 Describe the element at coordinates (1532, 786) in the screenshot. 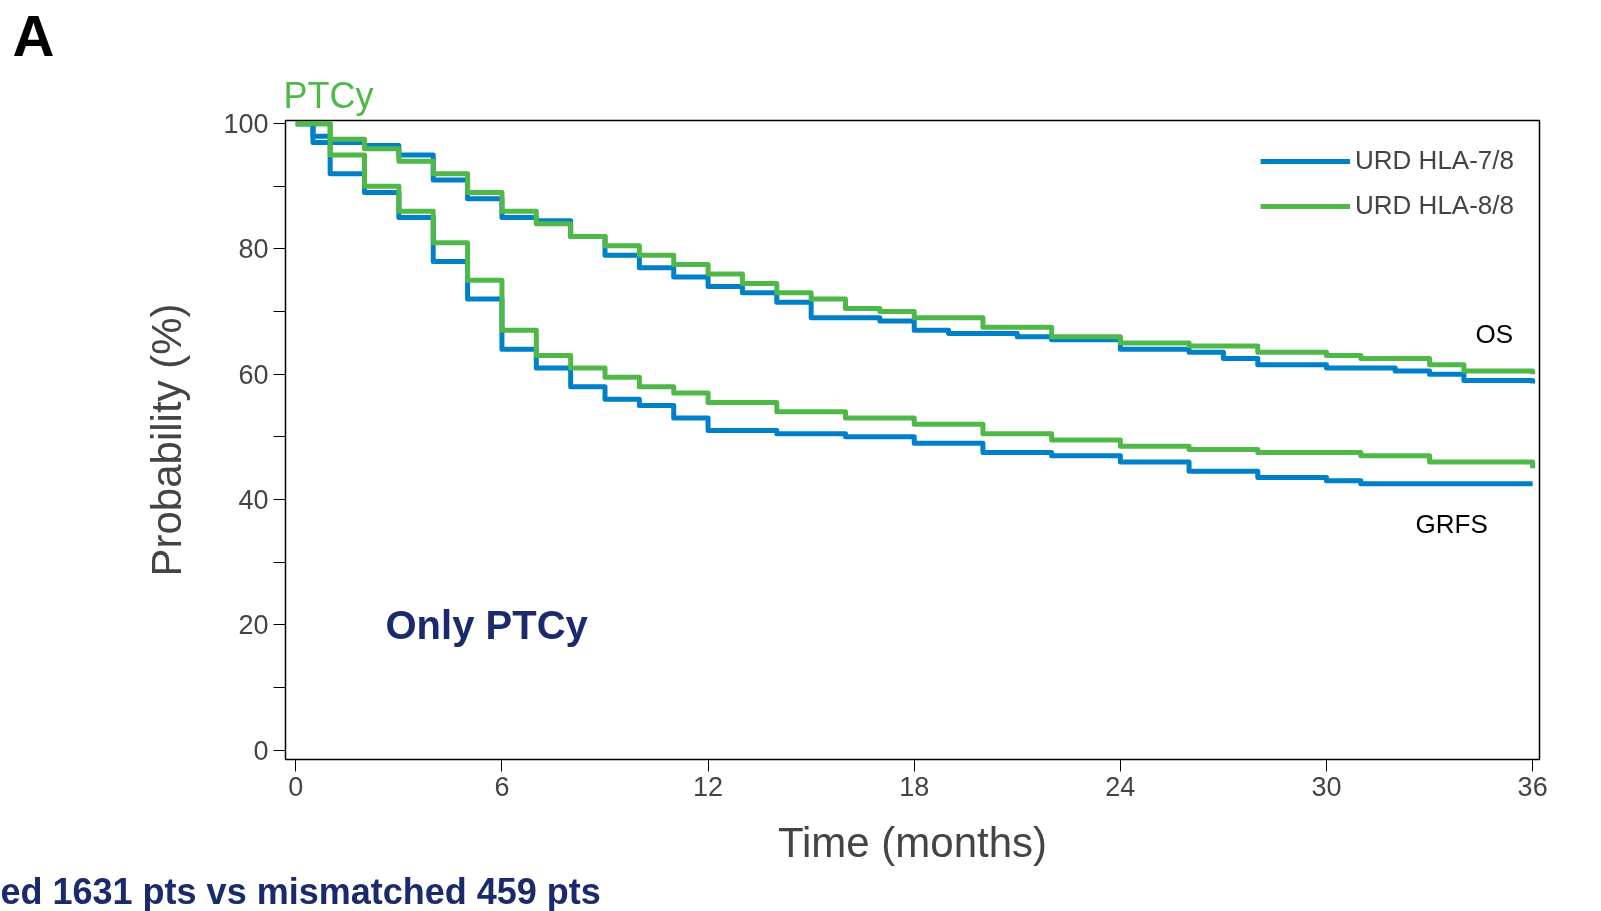

I see `x-tick-label: 36` at that location.